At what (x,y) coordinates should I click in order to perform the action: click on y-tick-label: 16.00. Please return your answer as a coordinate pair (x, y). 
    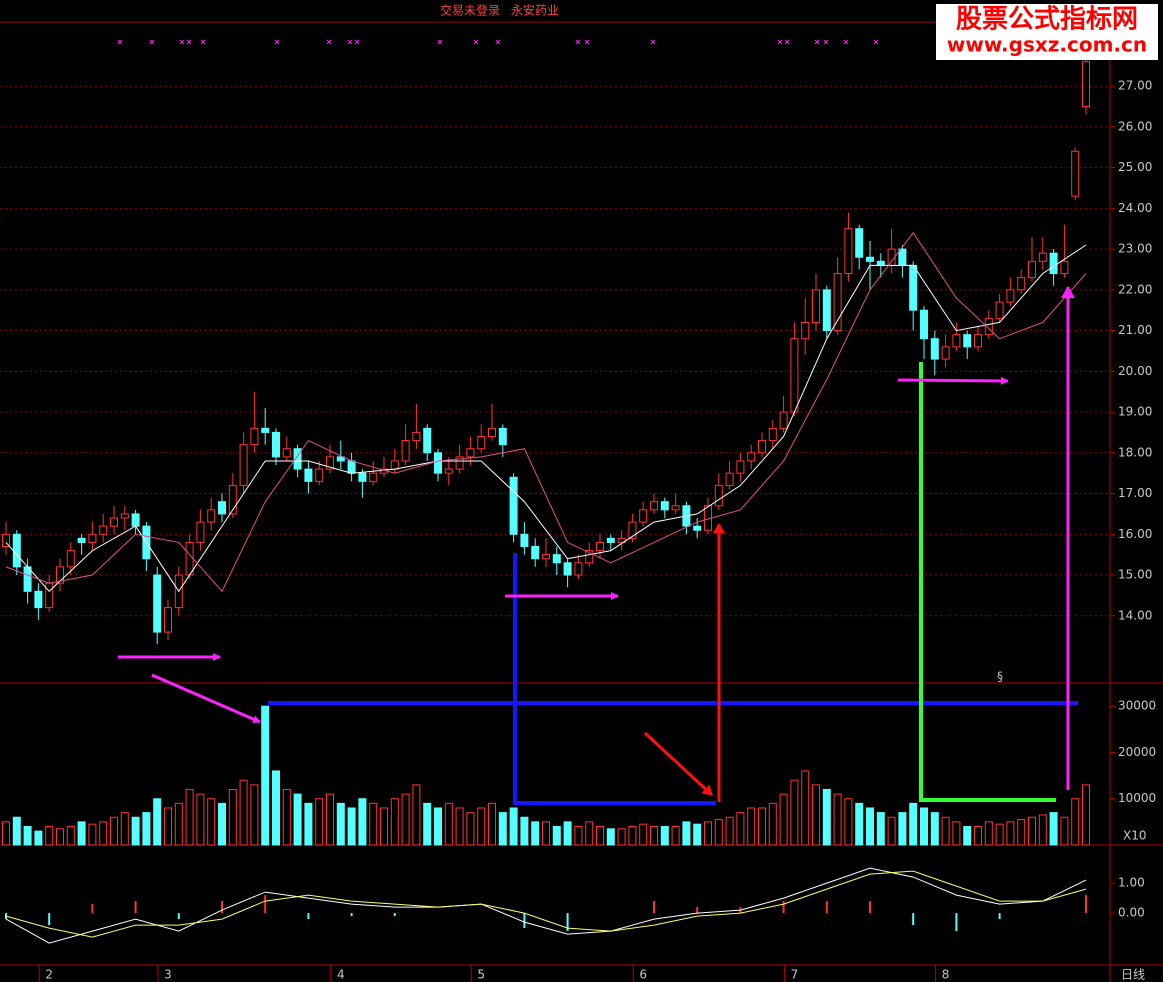
    Looking at the image, I should click on (1135, 534).